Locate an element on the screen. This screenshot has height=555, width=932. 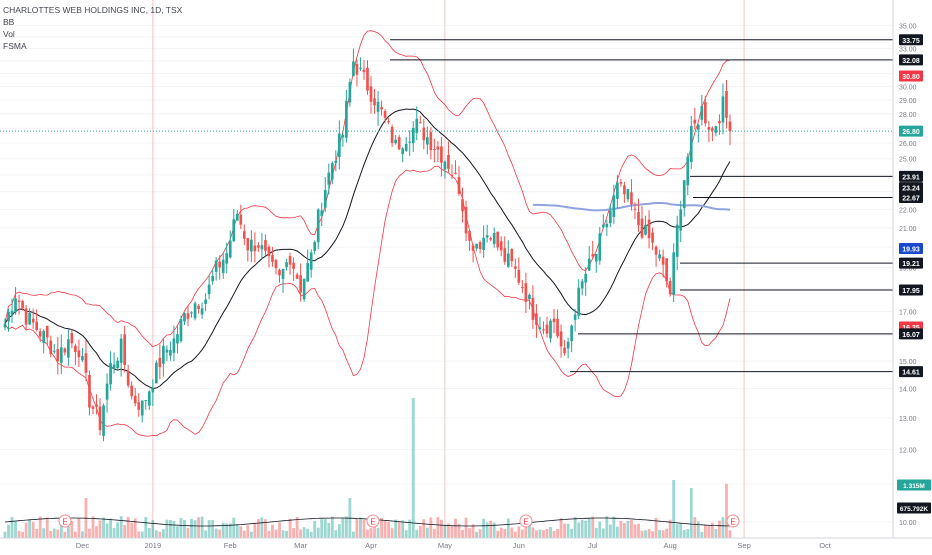
volume-label-text: 675.792K is located at coordinates (914, 509).